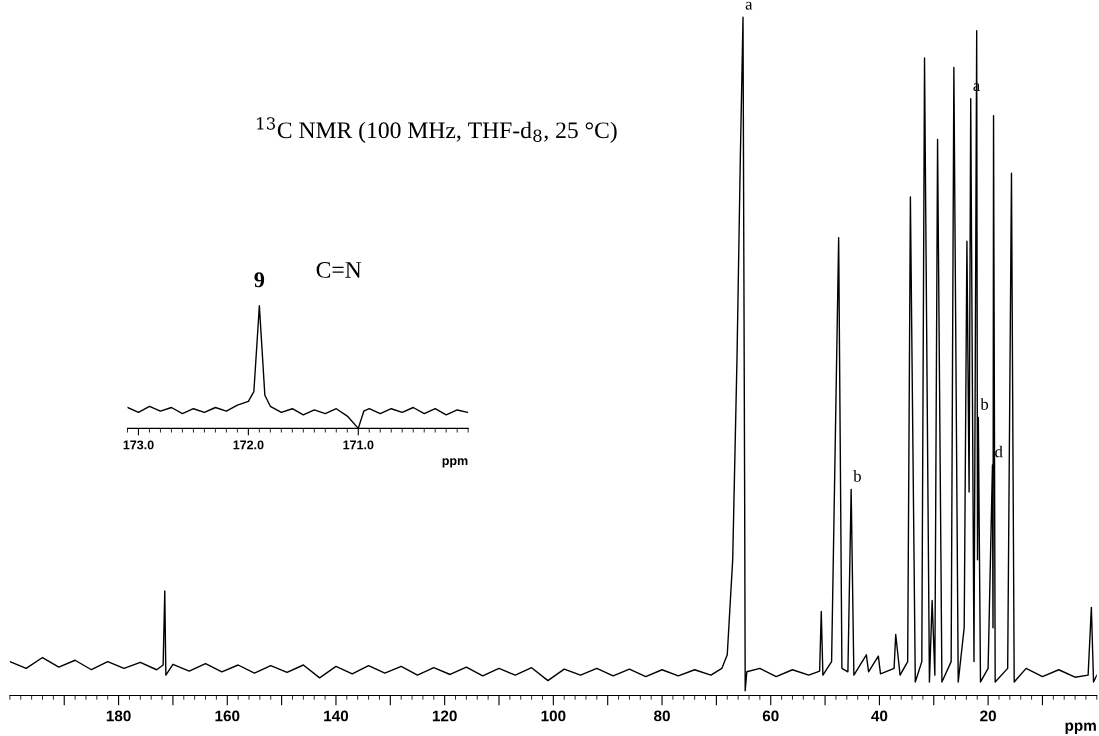 Image resolution: width=1099 pixels, height=736 pixels. What do you see at coordinates (336, 716) in the screenshot?
I see `x-tick-label: 140` at bounding box center [336, 716].